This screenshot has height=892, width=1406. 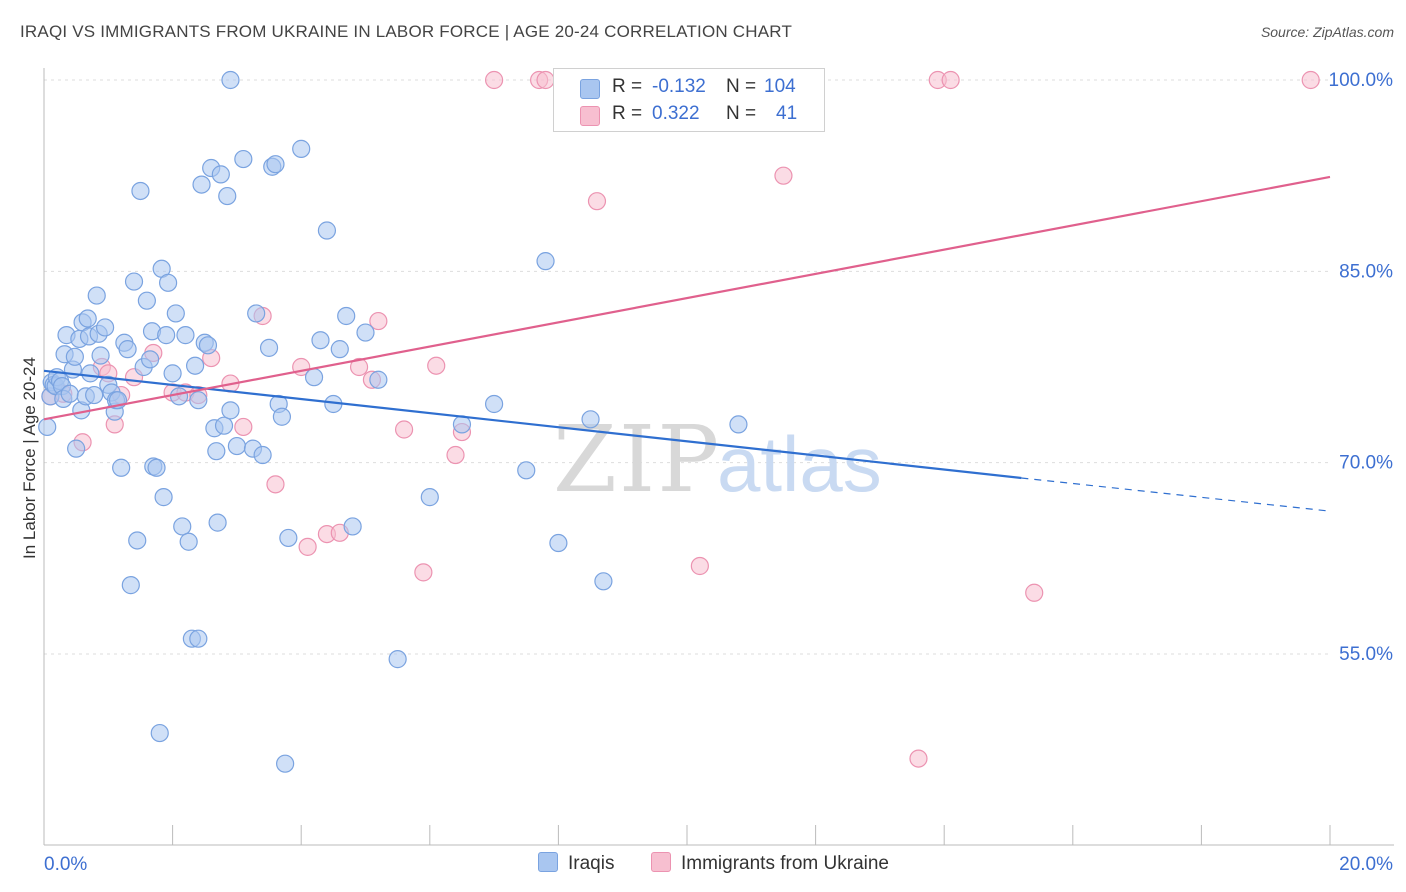 What do you see at coordinates (780, 86) in the screenshot?
I see `legend-n-value-iraqis: 104` at bounding box center [780, 86].